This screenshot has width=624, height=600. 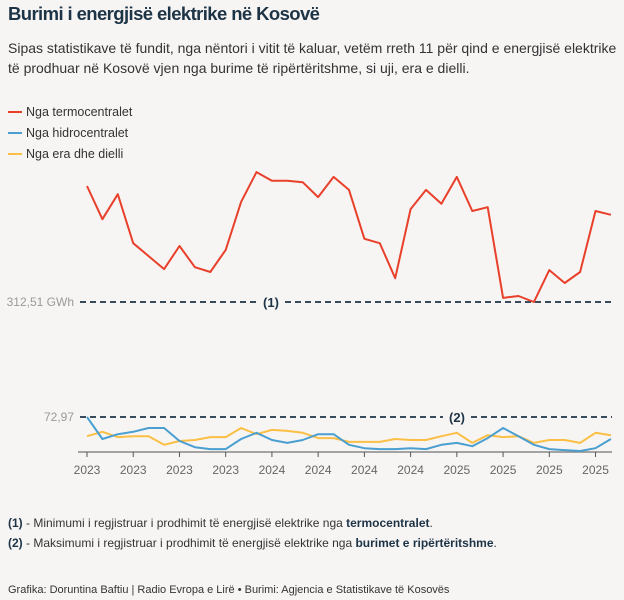 What do you see at coordinates (271, 302) in the screenshot?
I see `reference-marker: (1)` at bounding box center [271, 302].